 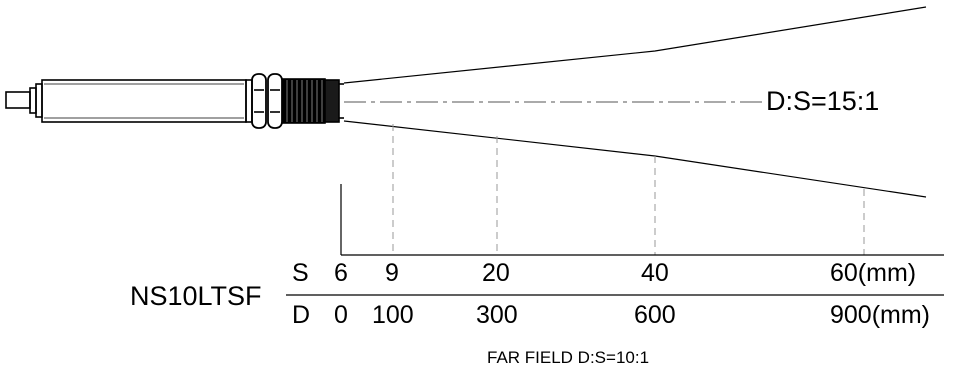 I want to click on thread-texture, so click(x=304, y=101).